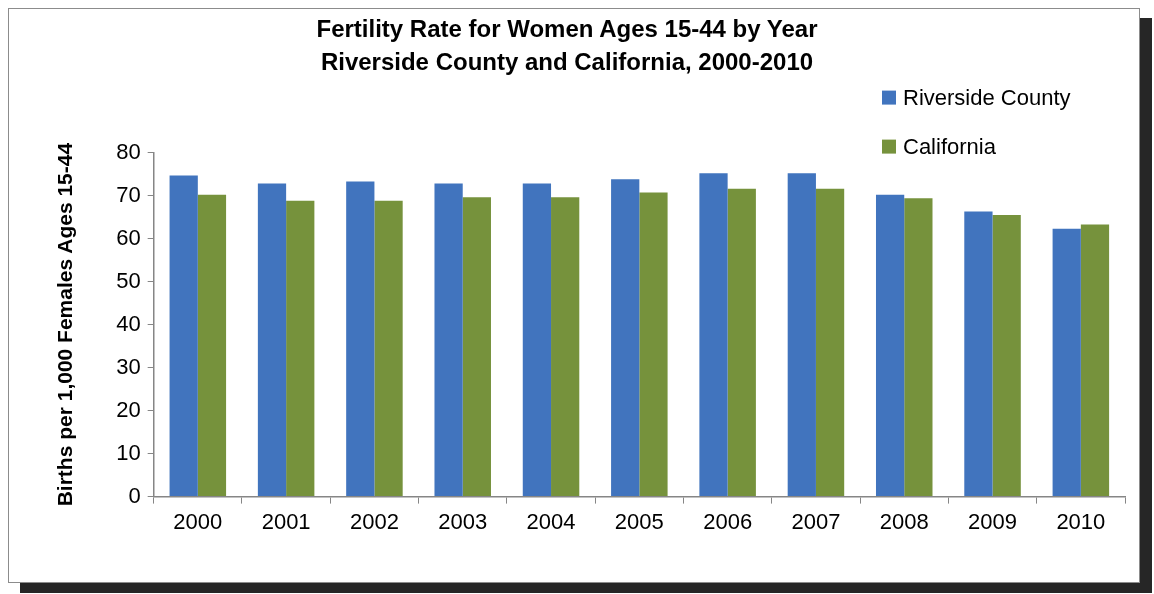 The height and width of the screenshot is (594, 1154). I want to click on x-tick-label: 2004, so click(551, 521).